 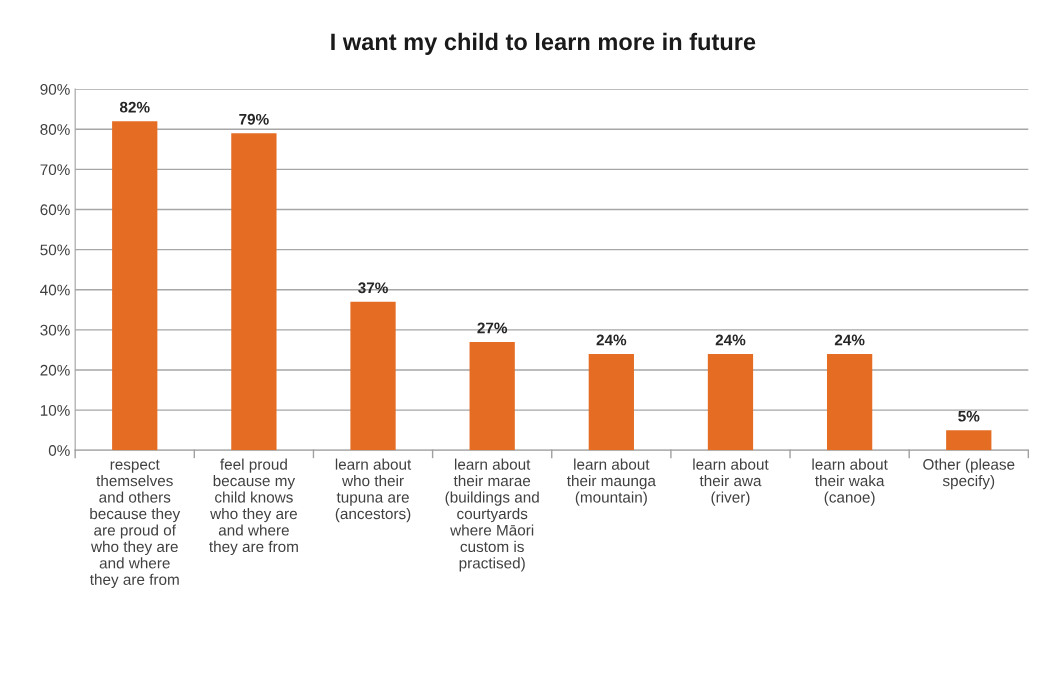 What do you see at coordinates (731, 482) in the screenshot?
I see `x-tick-label: learn about their awa (river)` at bounding box center [731, 482].